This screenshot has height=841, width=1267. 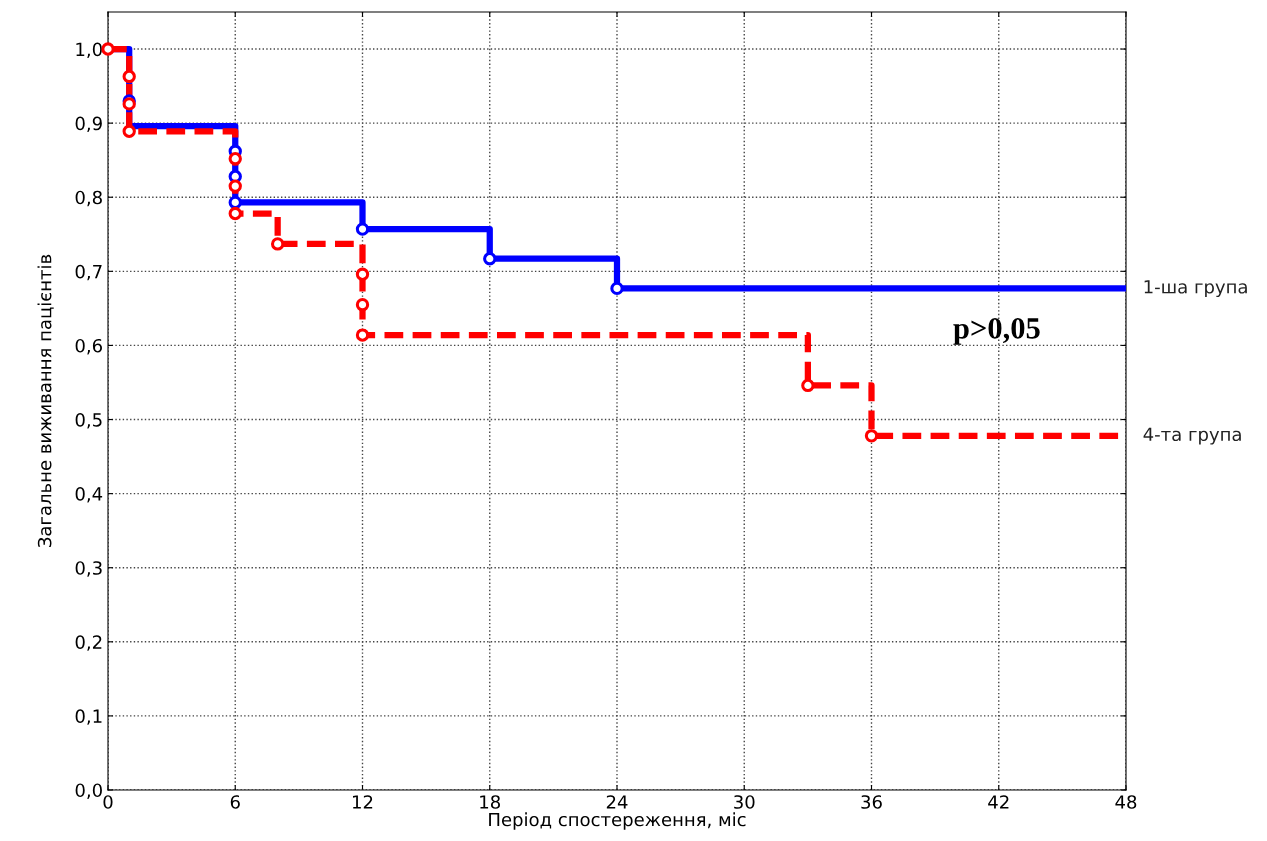 What do you see at coordinates (88, 569) in the screenshot?
I see `y-tick-label: 0,3` at bounding box center [88, 569].